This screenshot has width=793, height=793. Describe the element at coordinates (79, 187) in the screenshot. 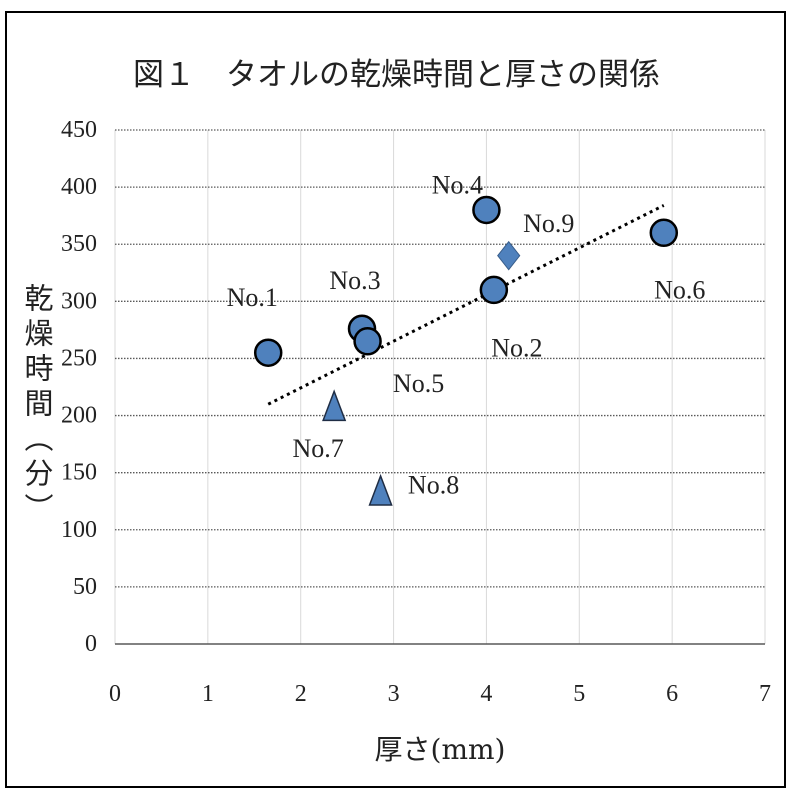

I see `y-tick-label: 400` at that location.